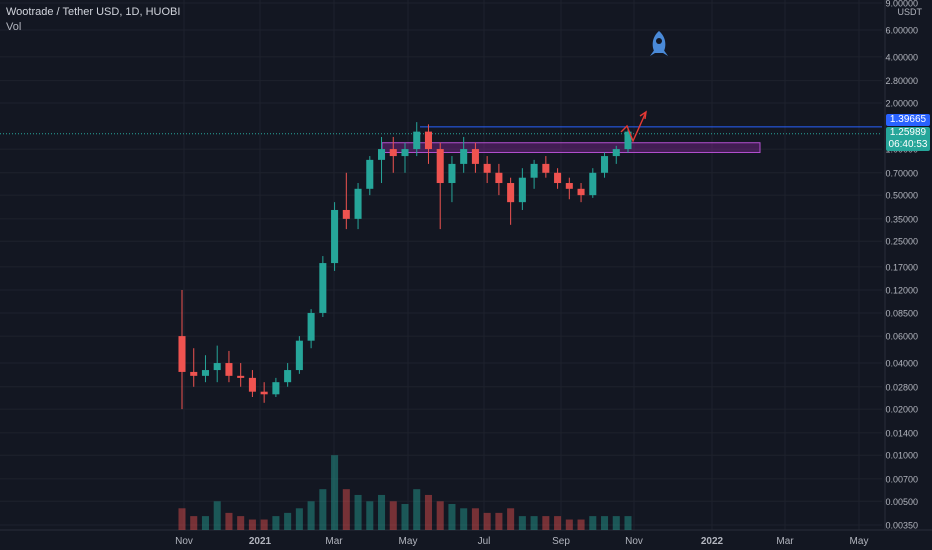  Describe the element at coordinates (712, 541) in the screenshot. I see `time-tick-label: 2022` at that location.